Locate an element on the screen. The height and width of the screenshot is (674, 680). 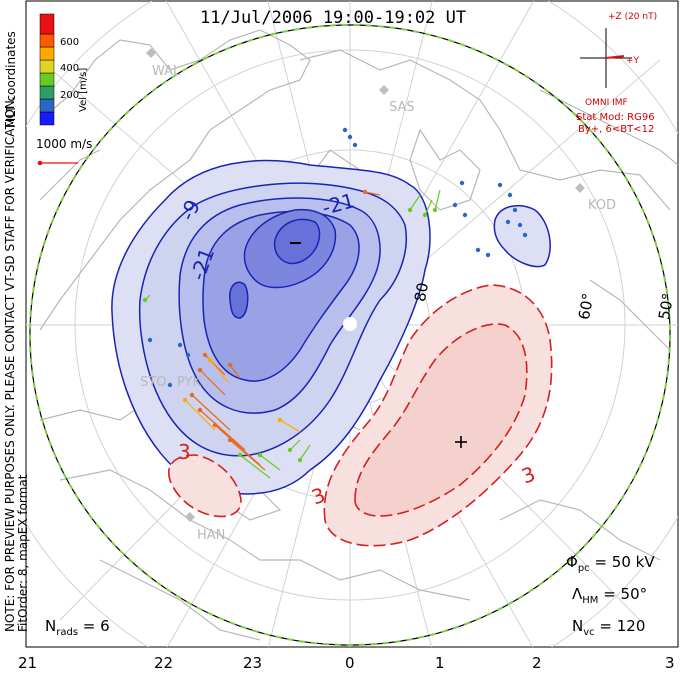
phi-symbol: Φ is located at coordinates (572, 562).